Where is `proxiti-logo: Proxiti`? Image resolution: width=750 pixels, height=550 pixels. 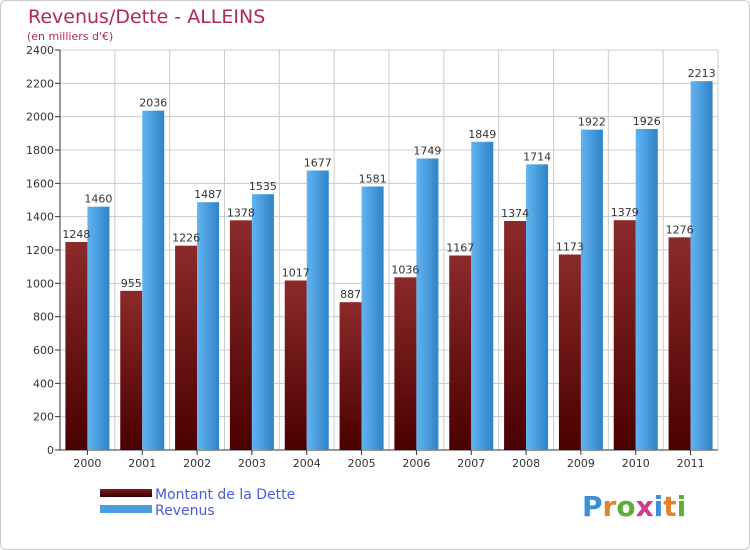 proxiti-logo: Proxiti is located at coordinates (634, 506).